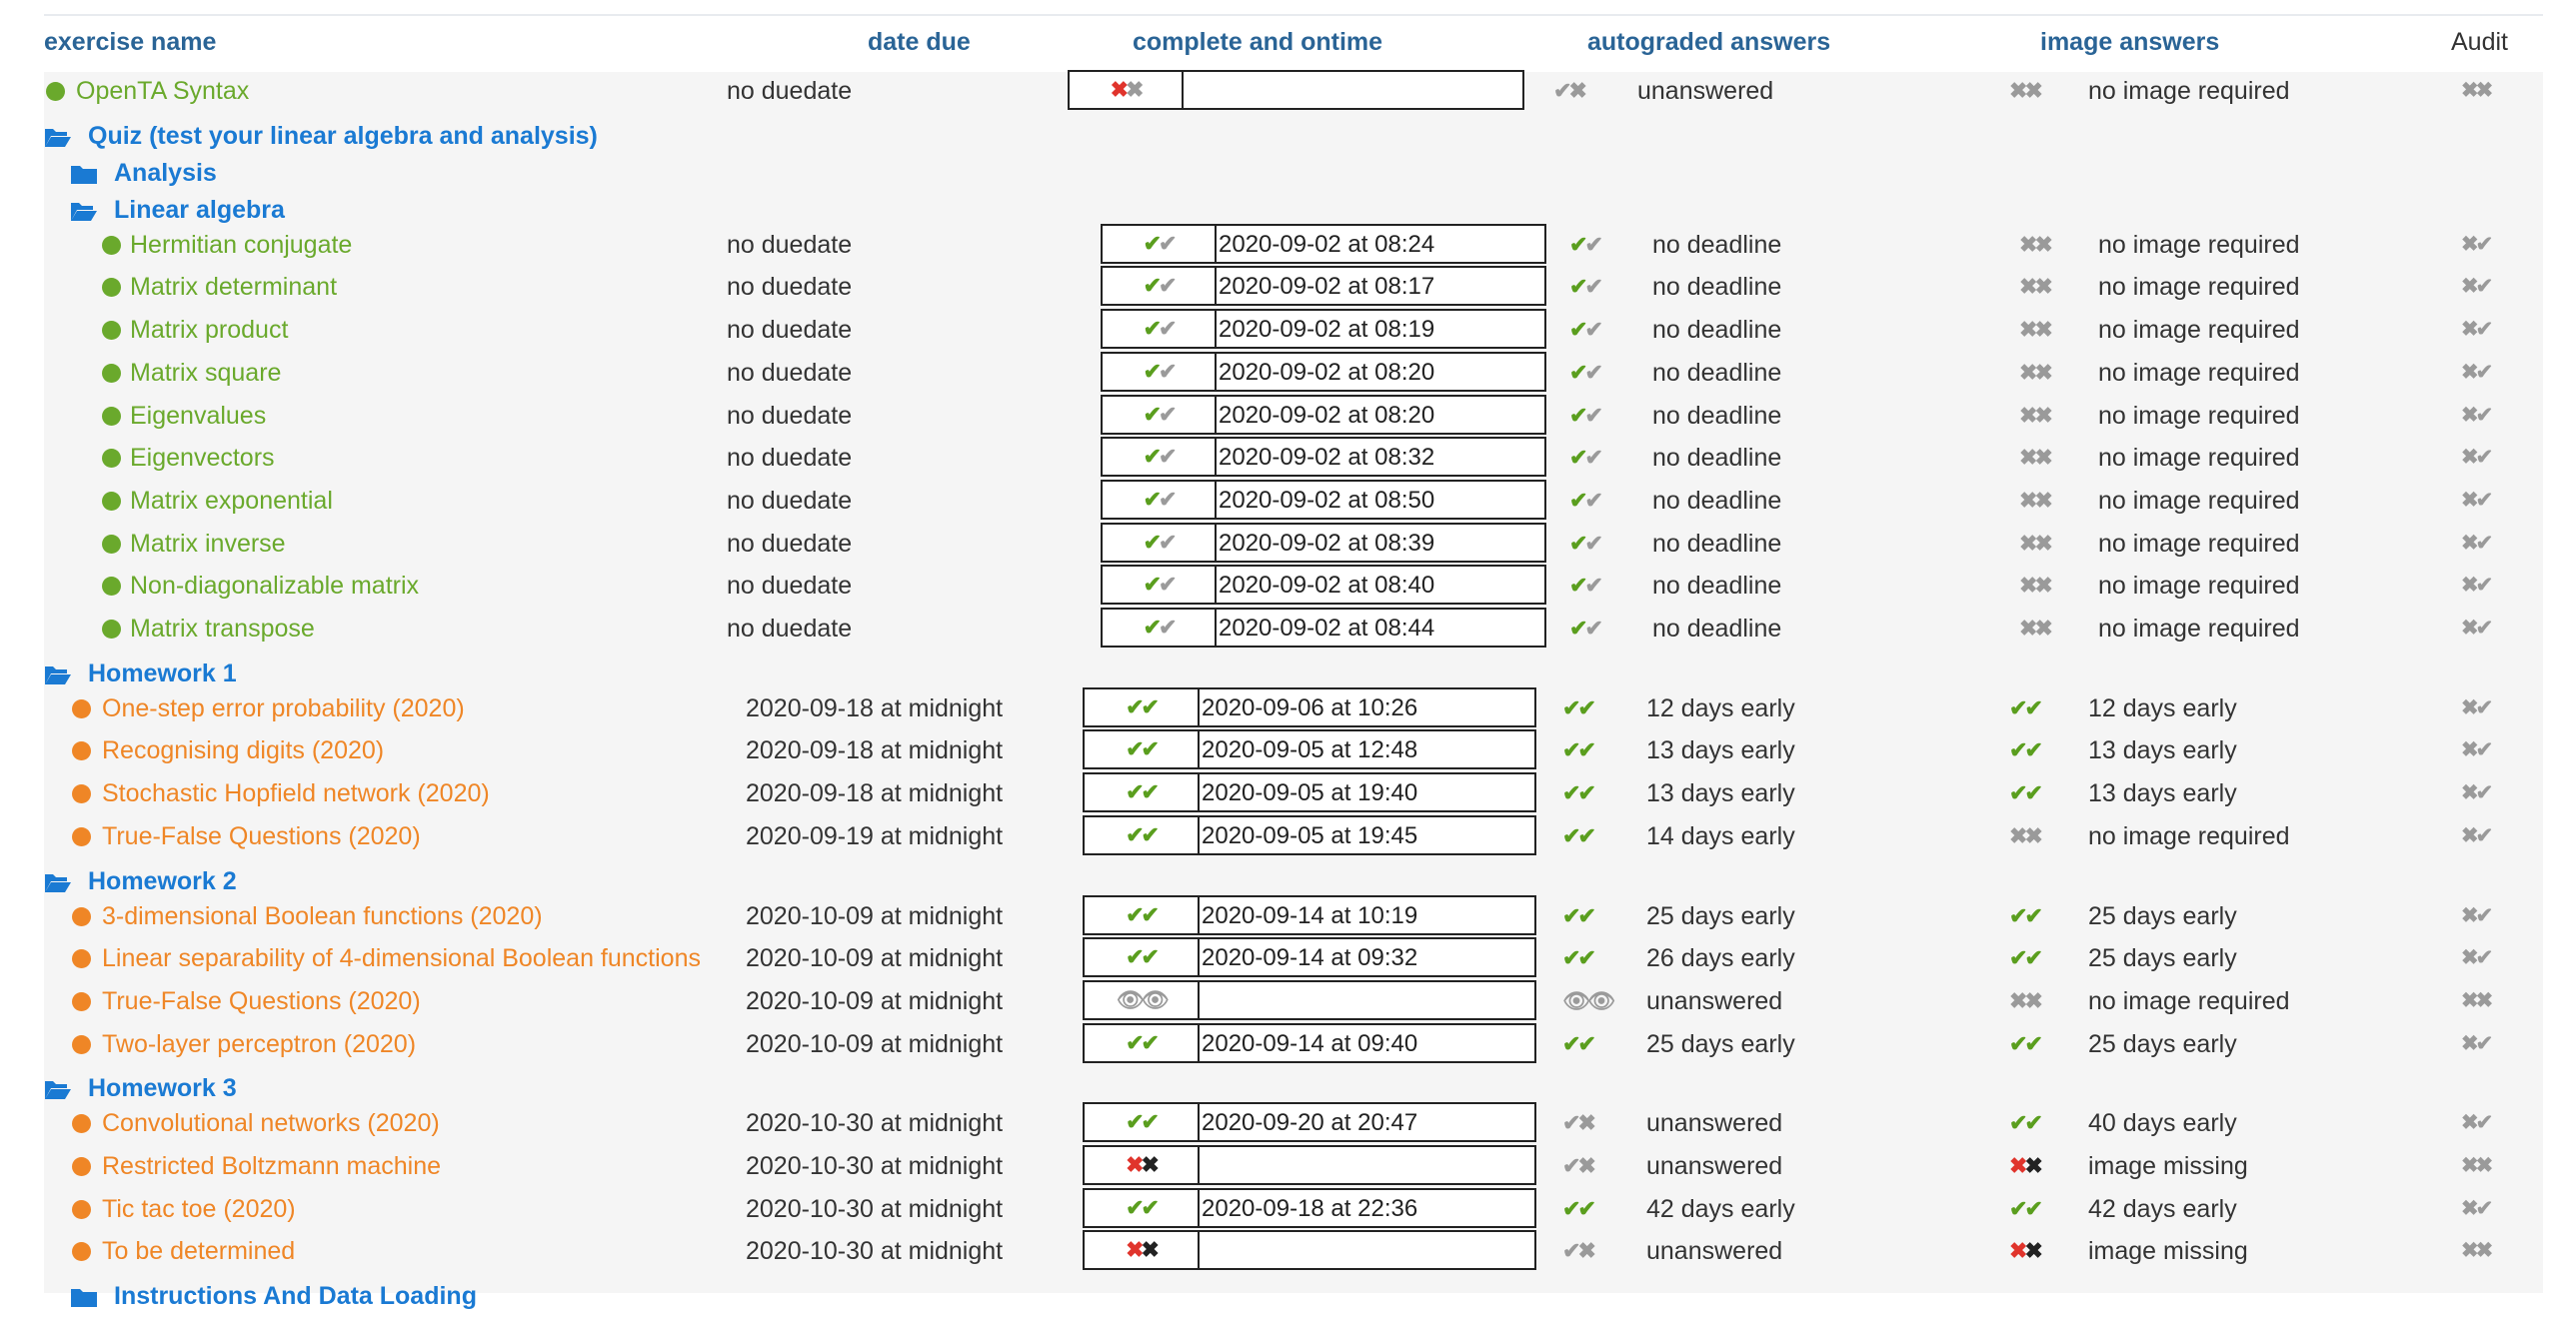 This screenshot has width=2576, height=1318. What do you see at coordinates (271, 1123) in the screenshot?
I see `exercise-name-link: Convolutional networks (2020)` at bounding box center [271, 1123].